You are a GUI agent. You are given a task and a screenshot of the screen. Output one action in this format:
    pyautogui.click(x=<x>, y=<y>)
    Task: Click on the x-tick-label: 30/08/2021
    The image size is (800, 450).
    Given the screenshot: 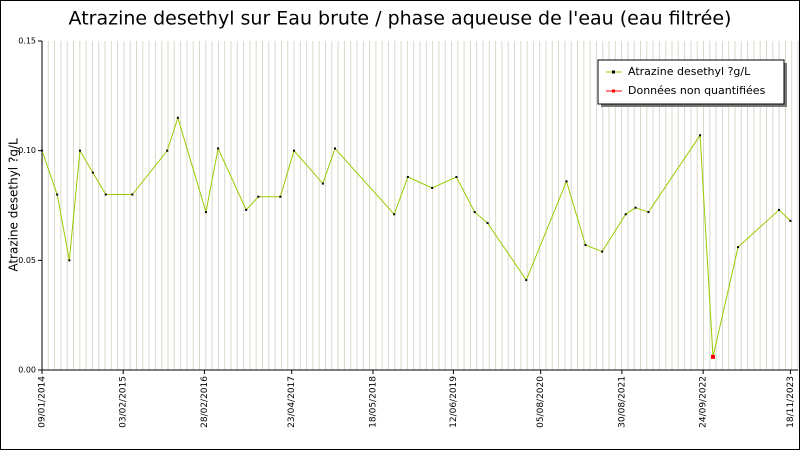 What is the action you would take?
    pyautogui.click(x=622, y=402)
    